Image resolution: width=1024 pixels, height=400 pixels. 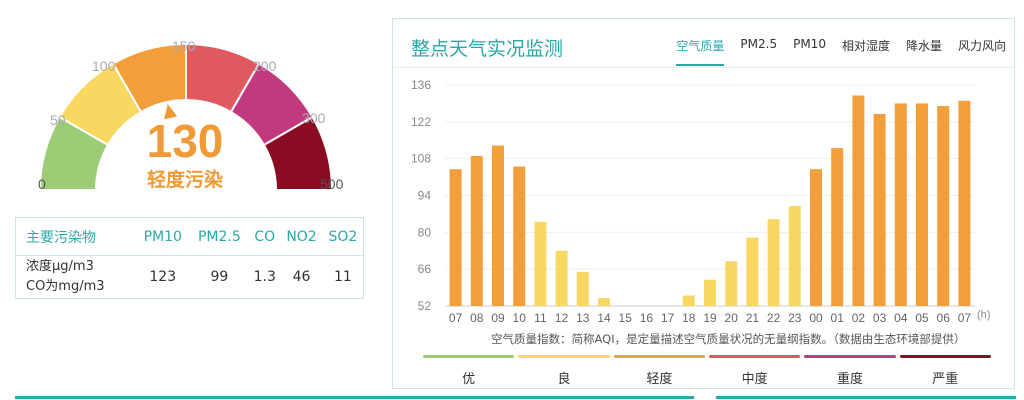 I want to click on pollutant-header-pm10: PM10, so click(x=163, y=237).